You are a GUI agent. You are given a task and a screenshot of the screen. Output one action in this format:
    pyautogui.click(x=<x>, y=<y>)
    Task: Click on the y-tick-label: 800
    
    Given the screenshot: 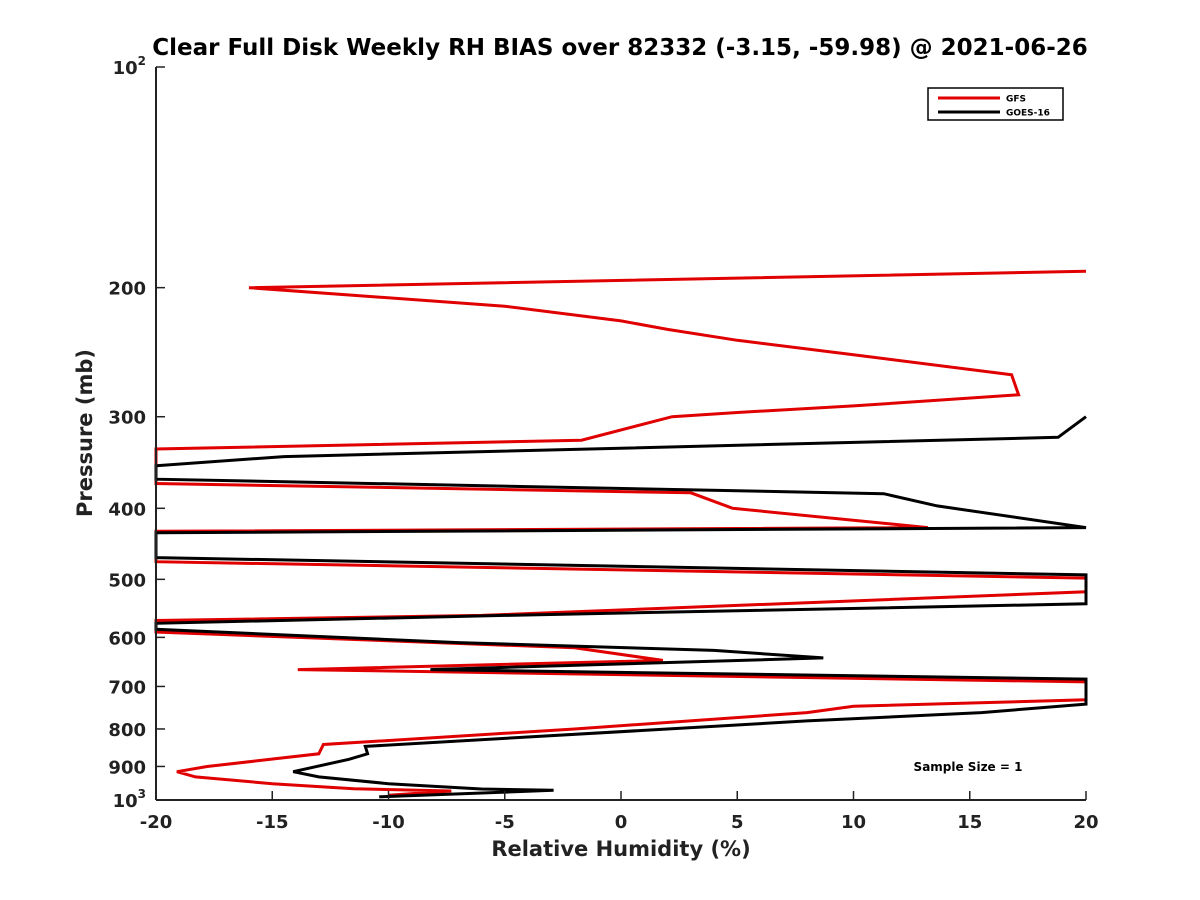 What is the action you would take?
    pyautogui.click(x=127, y=730)
    